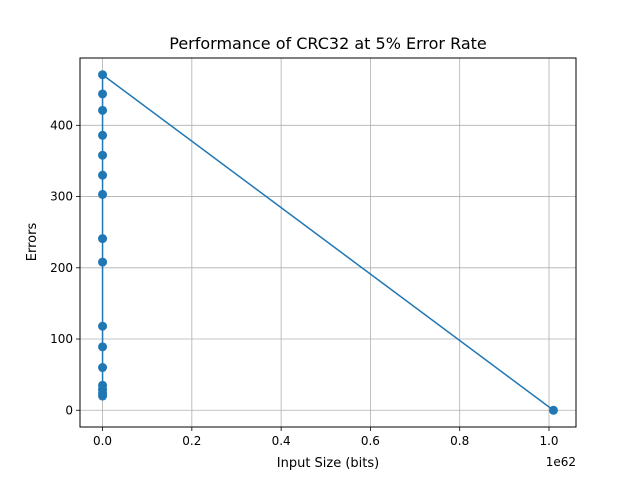 The image size is (640, 484). What do you see at coordinates (548, 441) in the screenshot?
I see `x-tick-label: 1.0` at bounding box center [548, 441].